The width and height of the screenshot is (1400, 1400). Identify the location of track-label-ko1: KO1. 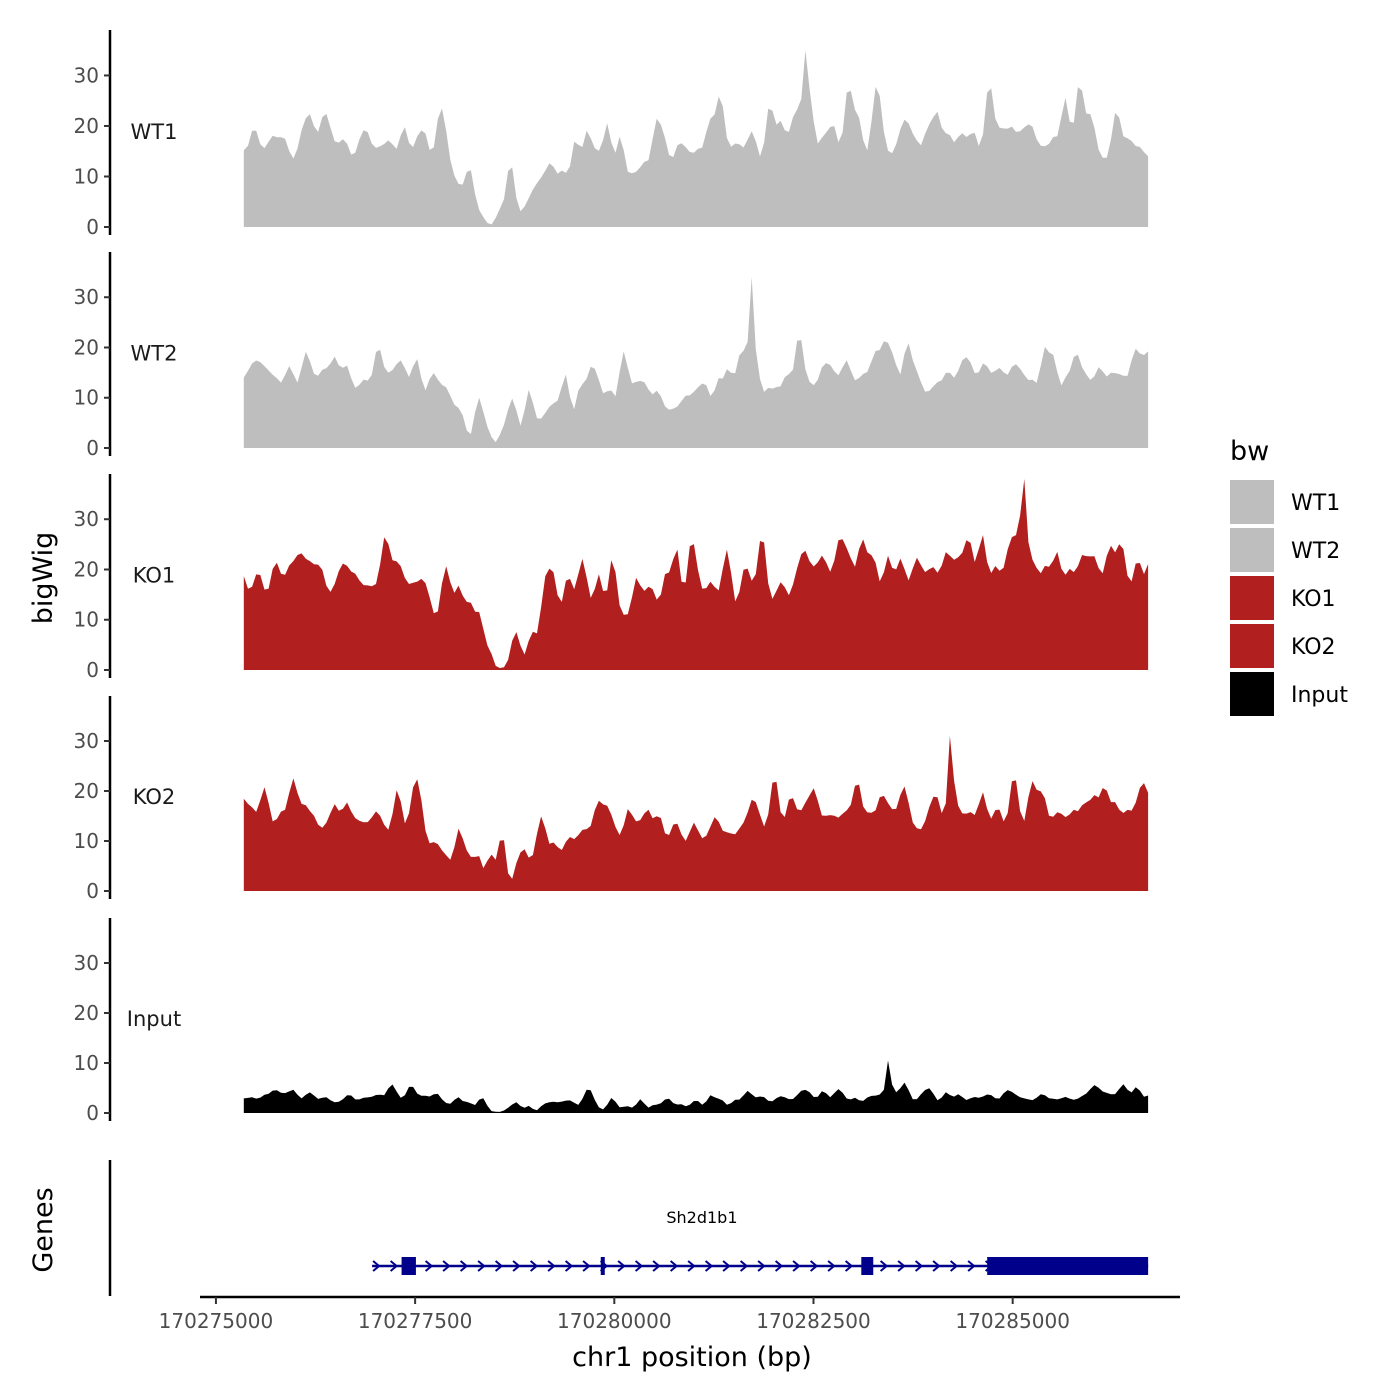
(154, 575).